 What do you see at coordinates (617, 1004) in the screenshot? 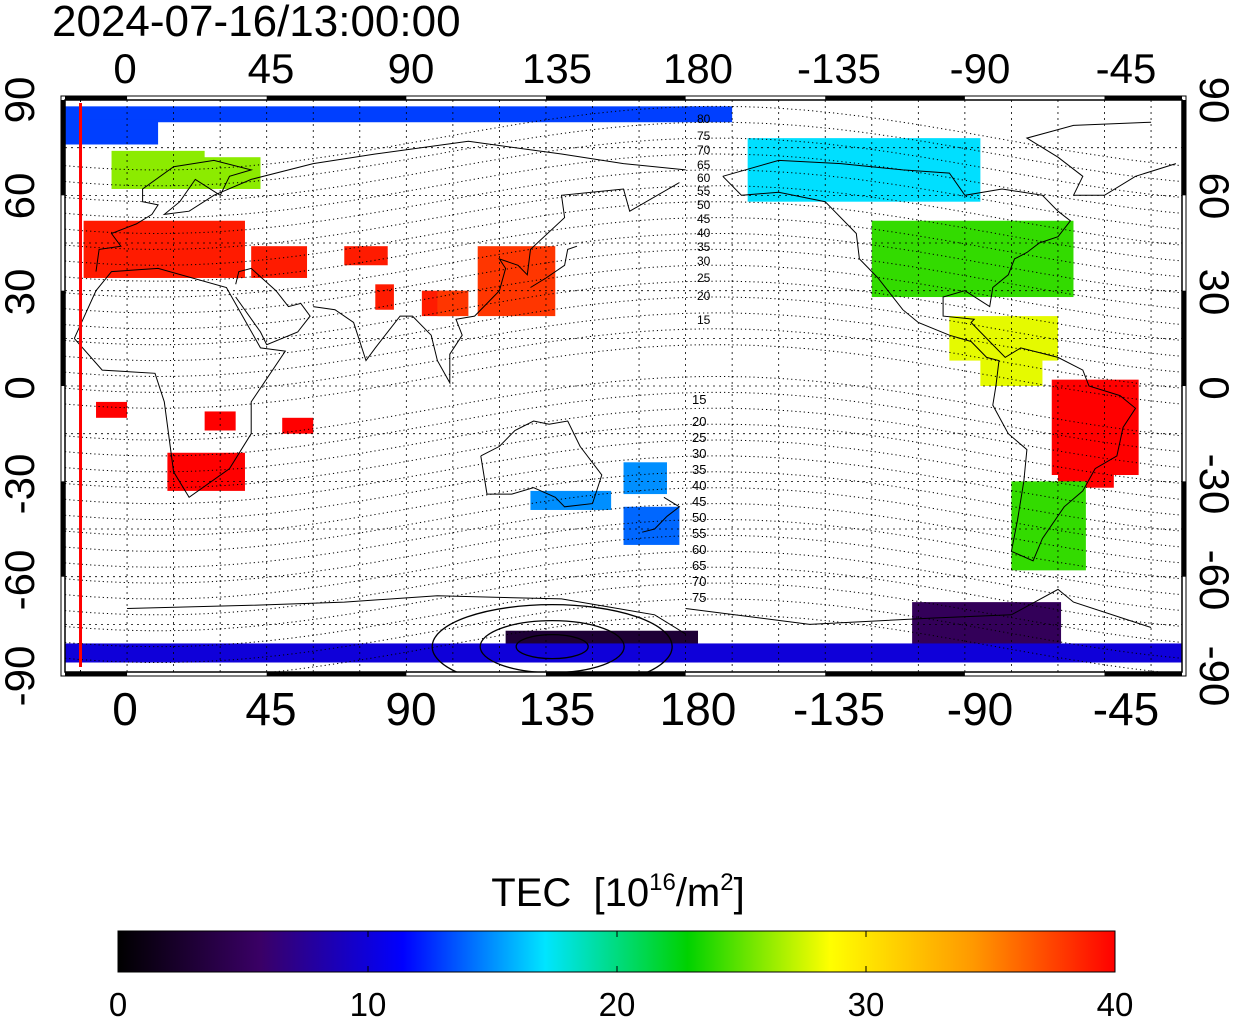
I see `colorbar-tick-label: 20` at bounding box center [617, 1004].